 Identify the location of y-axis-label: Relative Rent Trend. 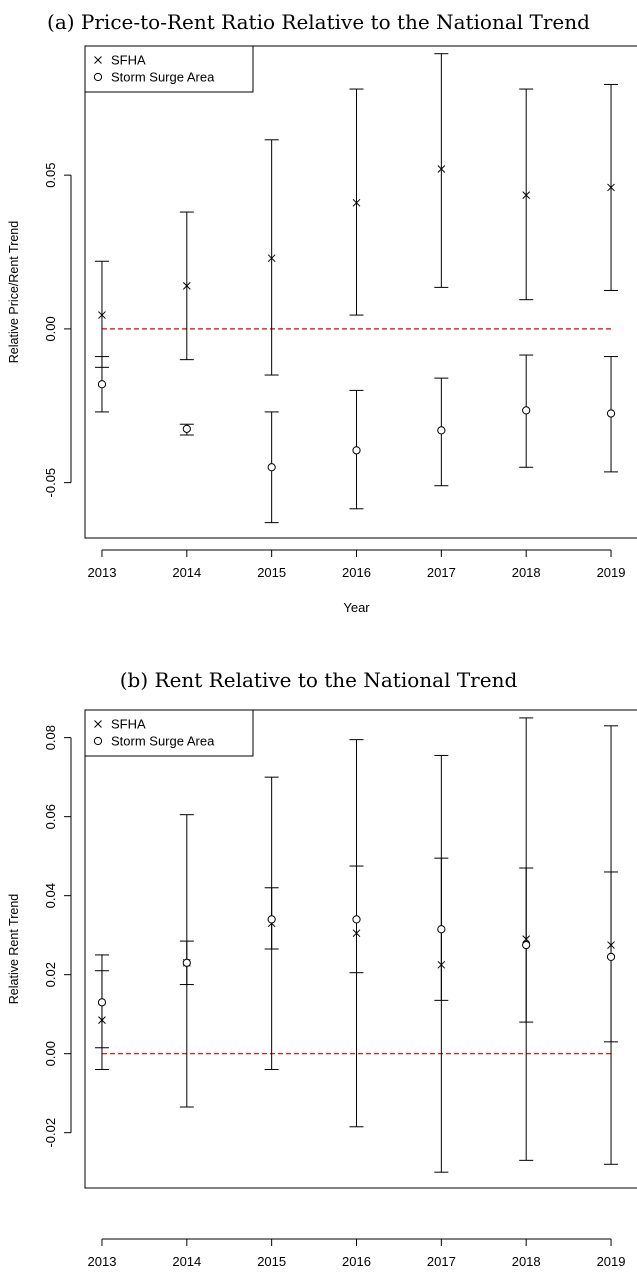
(14, 949).